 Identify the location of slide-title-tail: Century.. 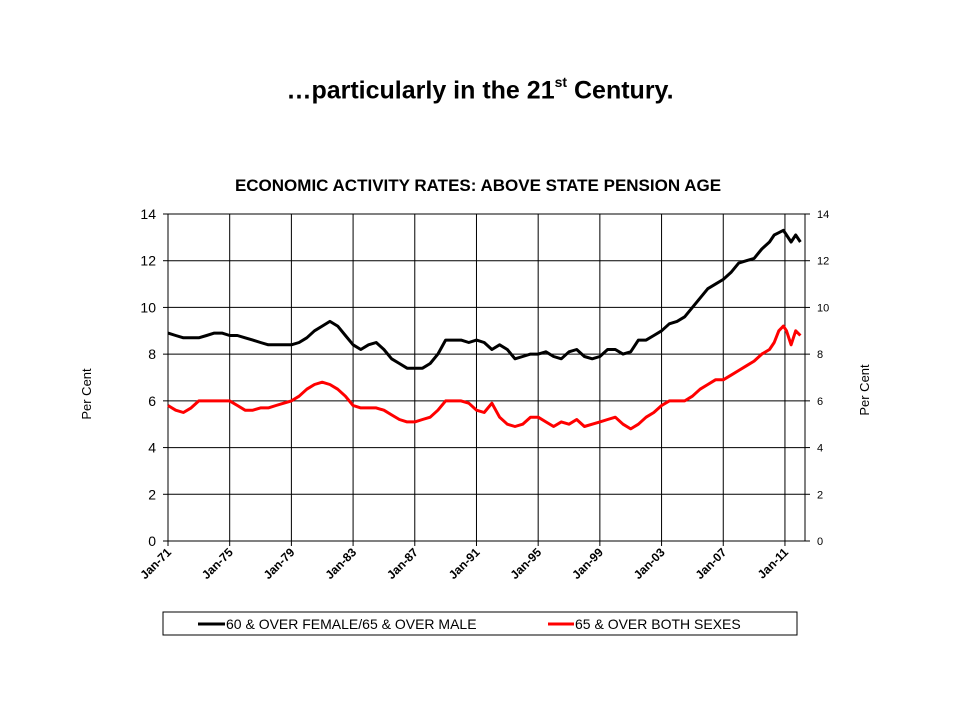
(620, 90).